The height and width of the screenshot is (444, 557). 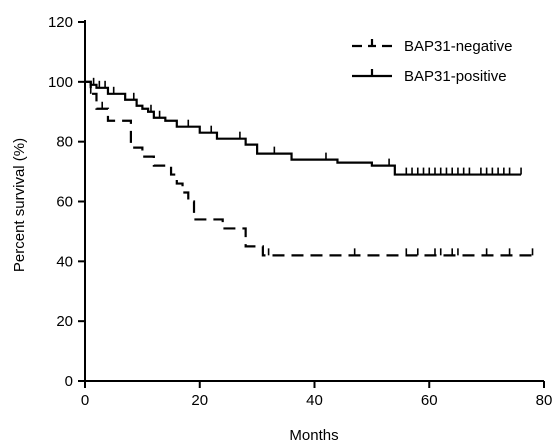 What do you see at coordinates (544, 400) in the screenshot?
I see `x-tick-label: 80` at bounding box center [544, 400].